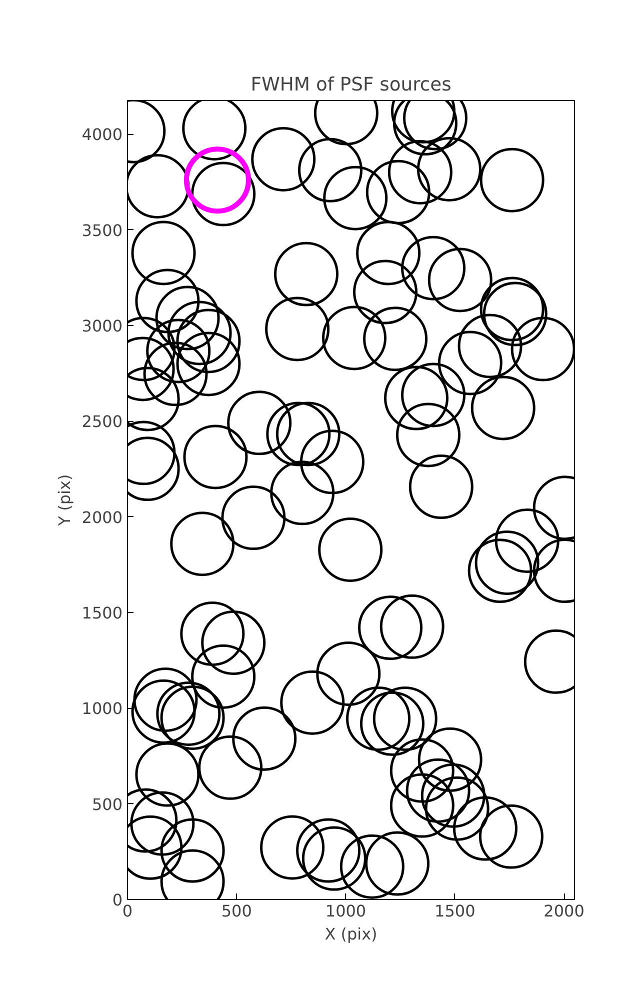 The width and height of the screenshot is (637, 1000). What do you see at coordinates (102, 326) in the screenshot?
I see `y-tick-label: 3000` at bounding box center [102, 326].